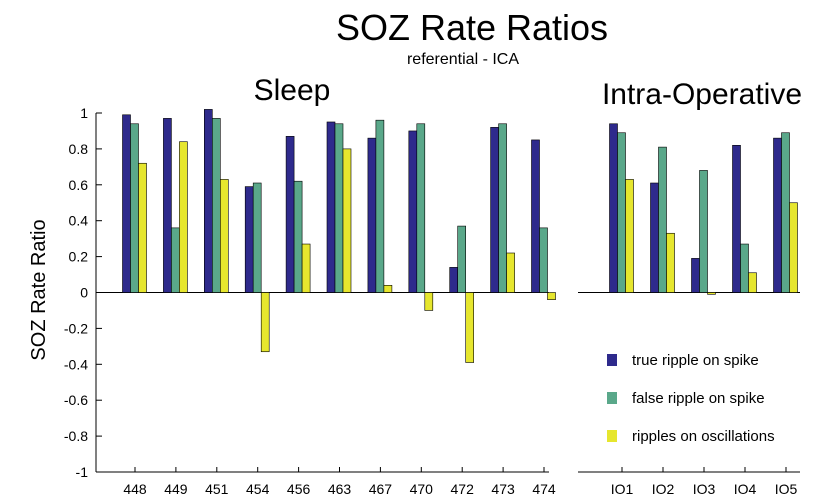 This screenshot has width=819, height=502. Describe the element at coordinates (76, 328) in the screenshot. I see `y-tick-label: -0.2` at that location.